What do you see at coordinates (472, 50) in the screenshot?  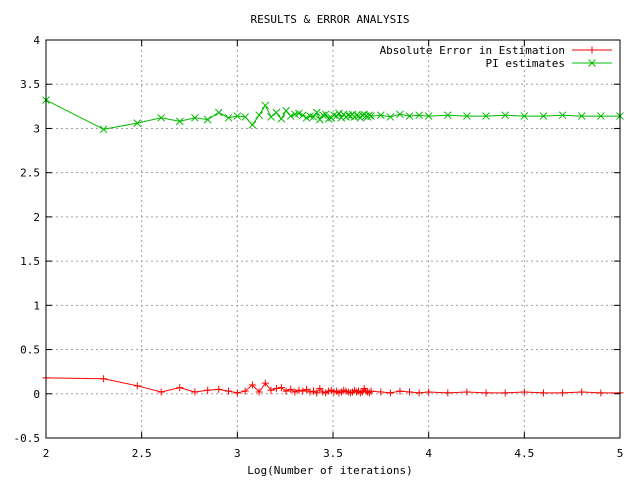 I see `legend-label-error: Absolute Error in Estimation` at bounding box center [472, 50].